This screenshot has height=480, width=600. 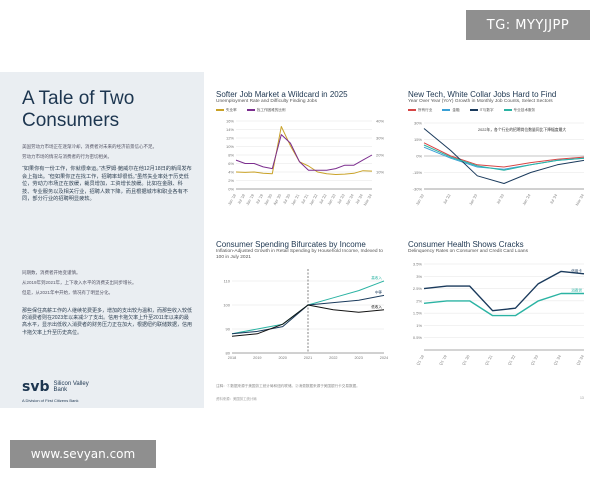 I want to click on y-tick-label: 4%, so click(x=231, y=171).